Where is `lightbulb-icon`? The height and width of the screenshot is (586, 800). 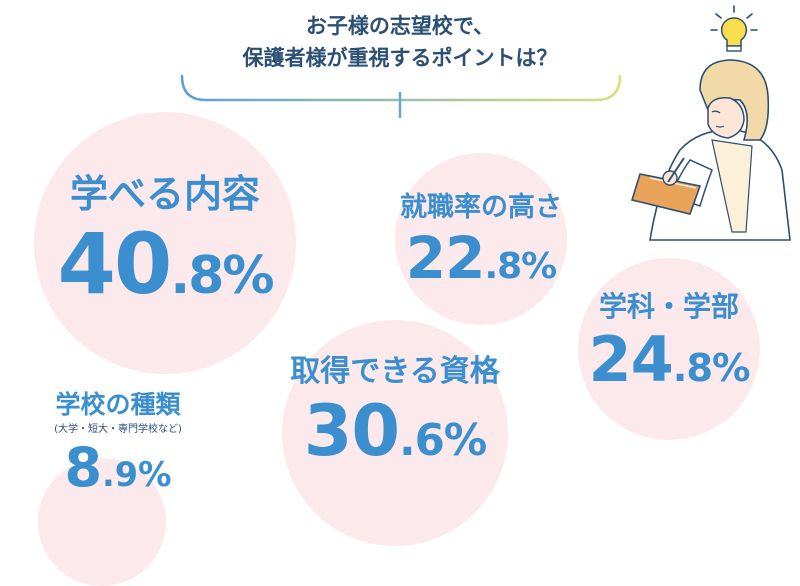 lightbulb-icon is located at coordinates (734, 28).